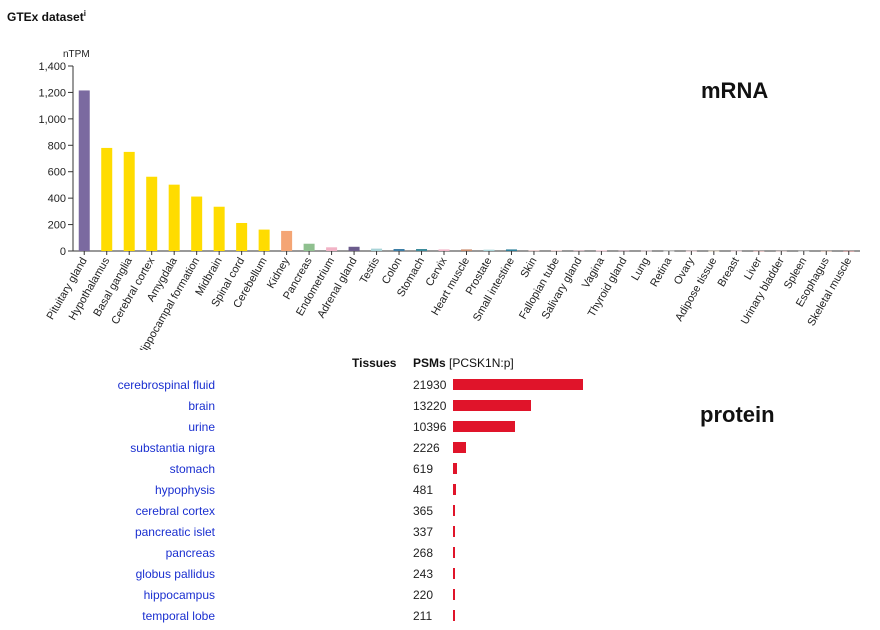 The height and width of the screenshot is (630, 880). Describe the element at coordinates (350, 556) in the screenshot. I see `protein-row: pancreas 268` at that location.